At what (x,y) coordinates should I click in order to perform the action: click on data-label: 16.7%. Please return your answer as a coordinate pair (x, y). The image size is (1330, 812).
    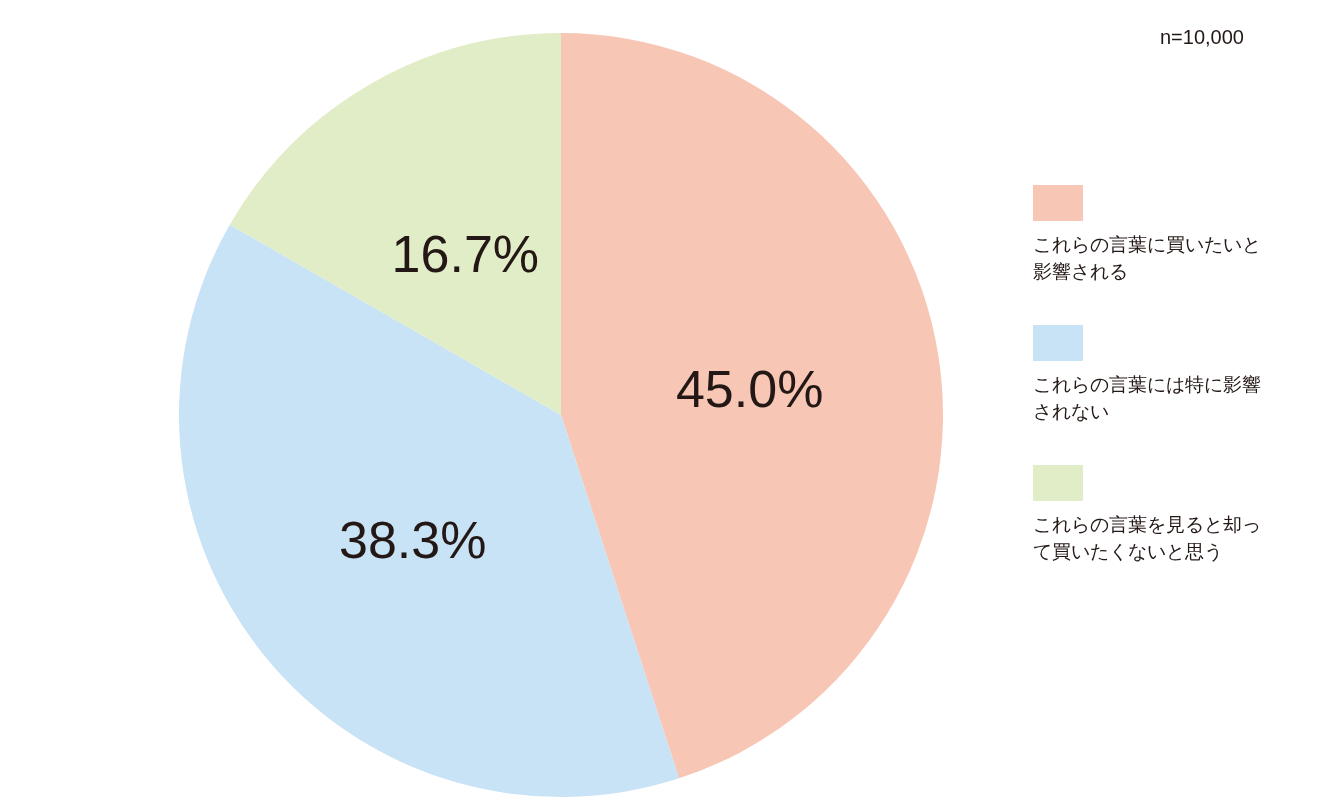
    Looking at the image, I should click on (465, 254).